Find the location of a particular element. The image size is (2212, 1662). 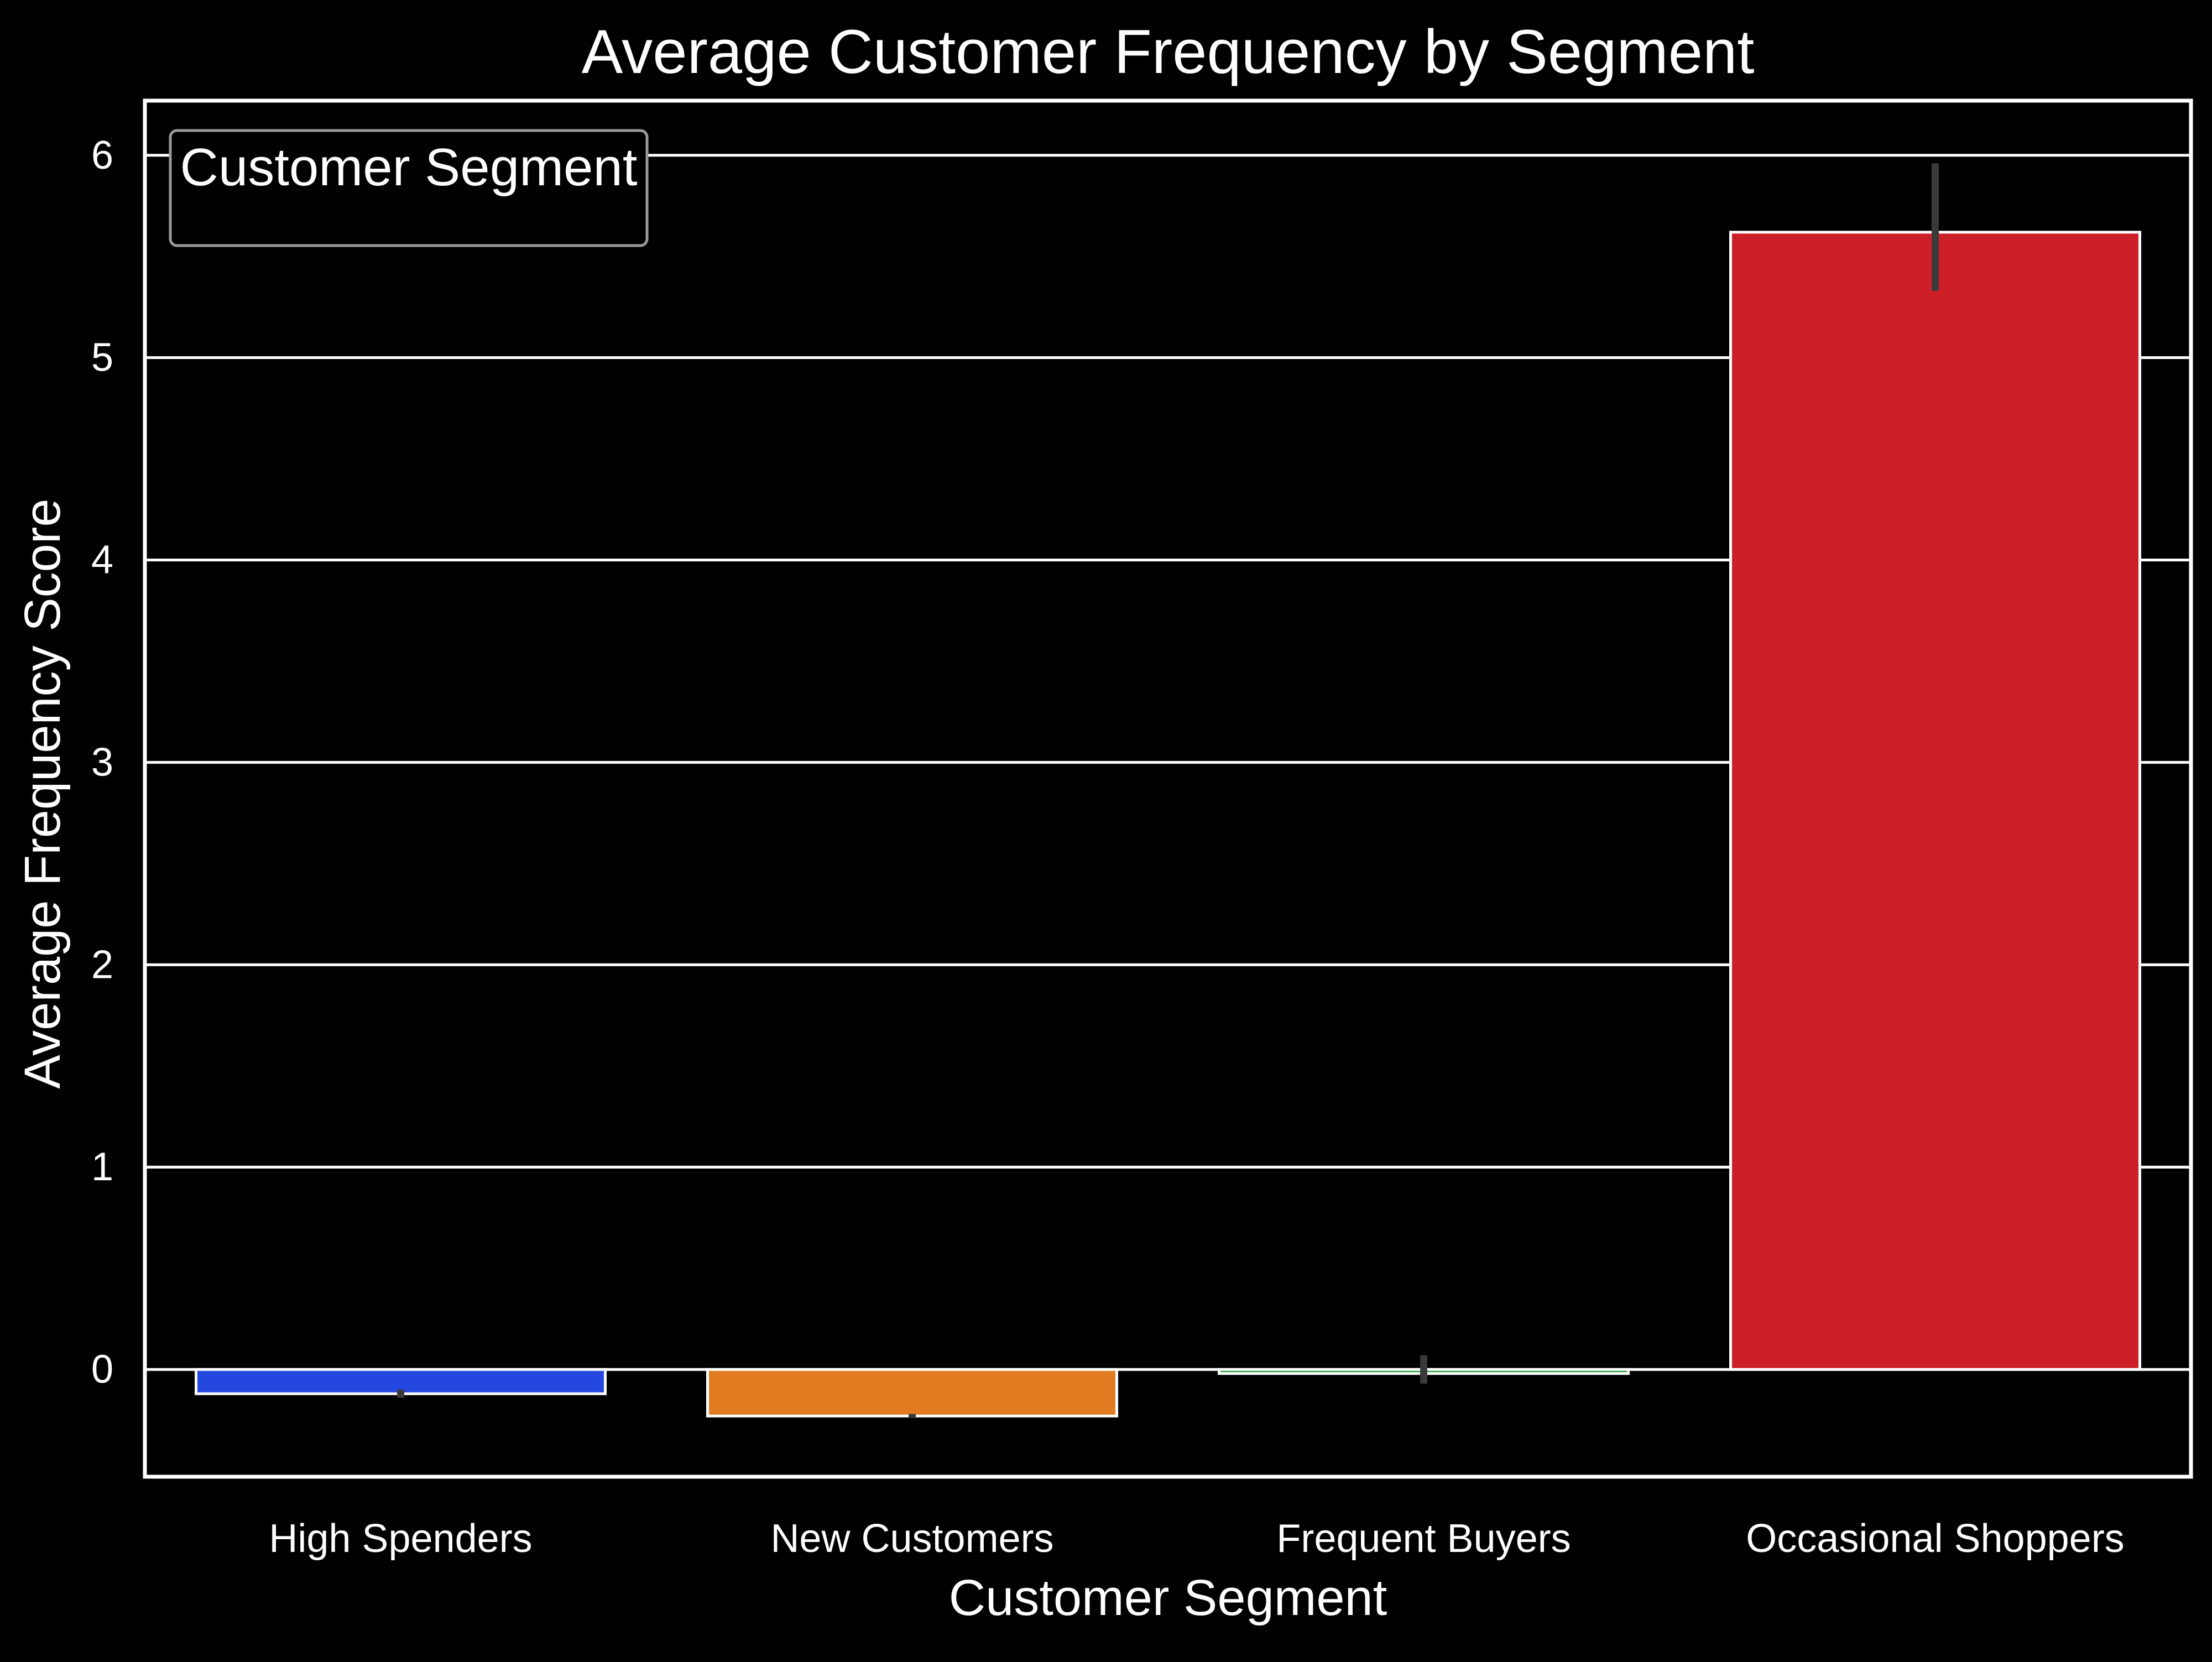

y-axis-label: Average Frequency Score is located at coordinates (42, 793).